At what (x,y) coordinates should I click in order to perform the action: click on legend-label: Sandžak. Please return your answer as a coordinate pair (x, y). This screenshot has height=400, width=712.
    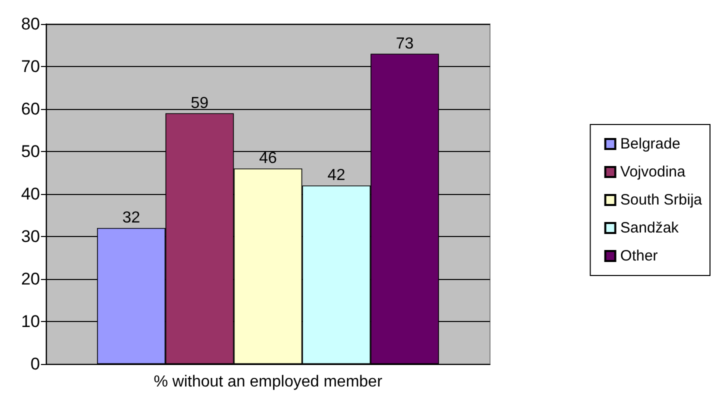
    Looking at the image, I should click on (650, 228).